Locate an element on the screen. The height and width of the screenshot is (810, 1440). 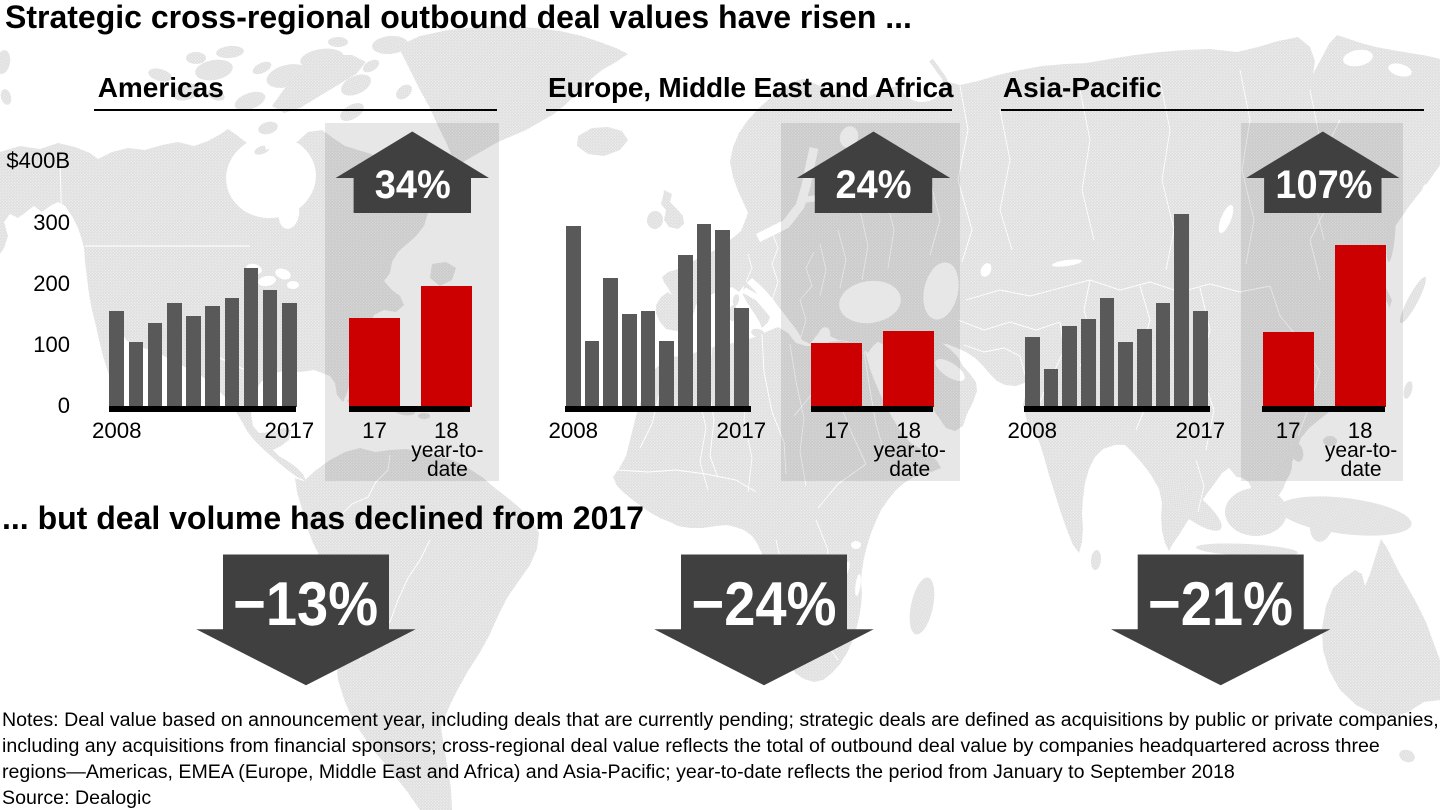
svg-text: −13% is located at coordinates (305, 604).